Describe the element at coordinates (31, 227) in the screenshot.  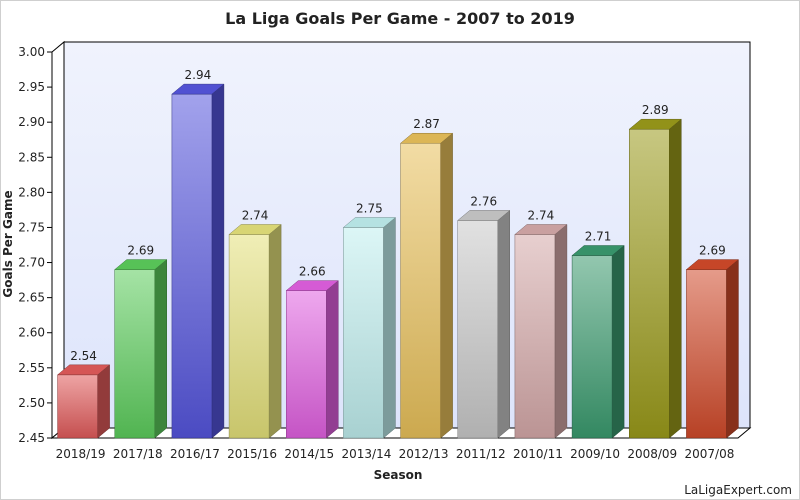
I see `y-tick-label: 2.75` at that location.